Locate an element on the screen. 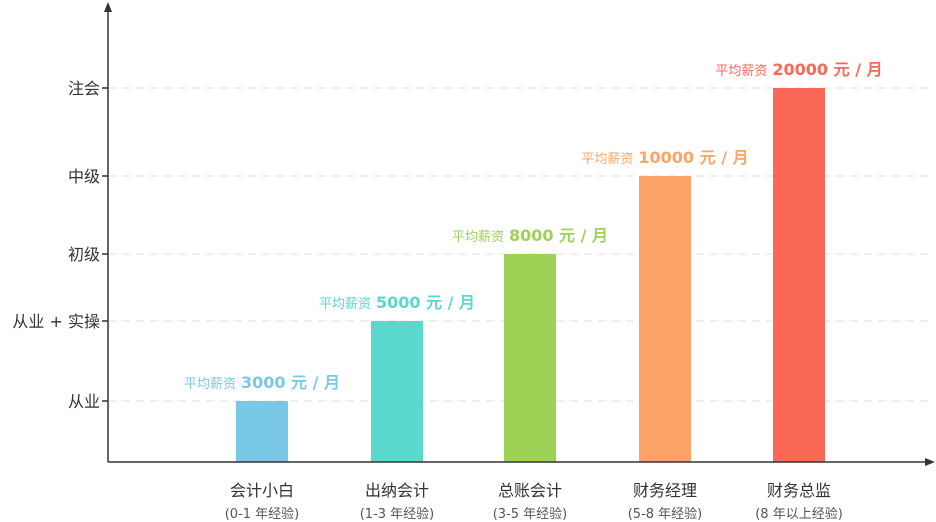 The width and height of the screenshot is (936, 522). bar-label-value: 3000 元 / 月 is located at coordinates (290, 382).